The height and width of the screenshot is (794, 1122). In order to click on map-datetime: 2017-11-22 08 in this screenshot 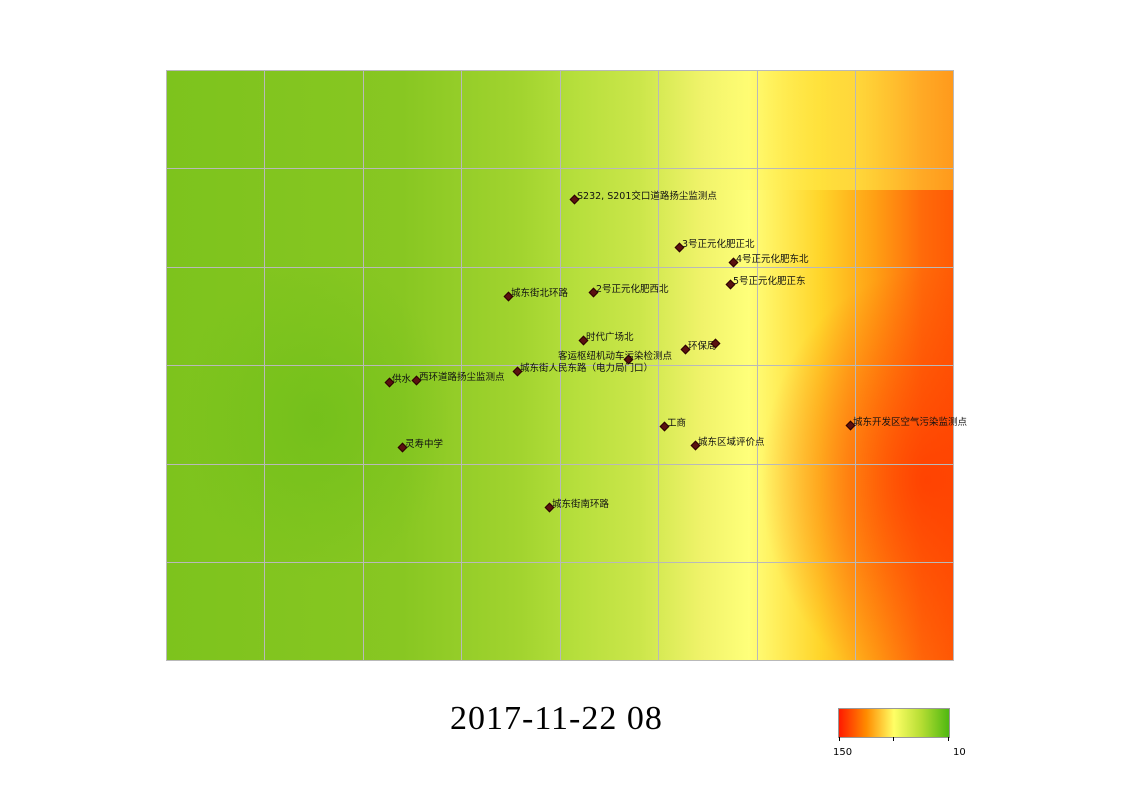, I will do `click(556, 718)`.